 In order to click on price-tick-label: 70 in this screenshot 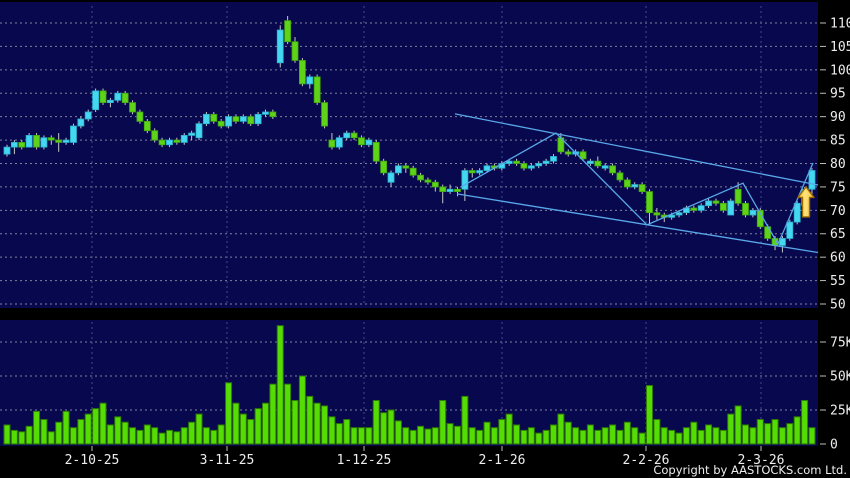, I will do `click(838, 211)`.